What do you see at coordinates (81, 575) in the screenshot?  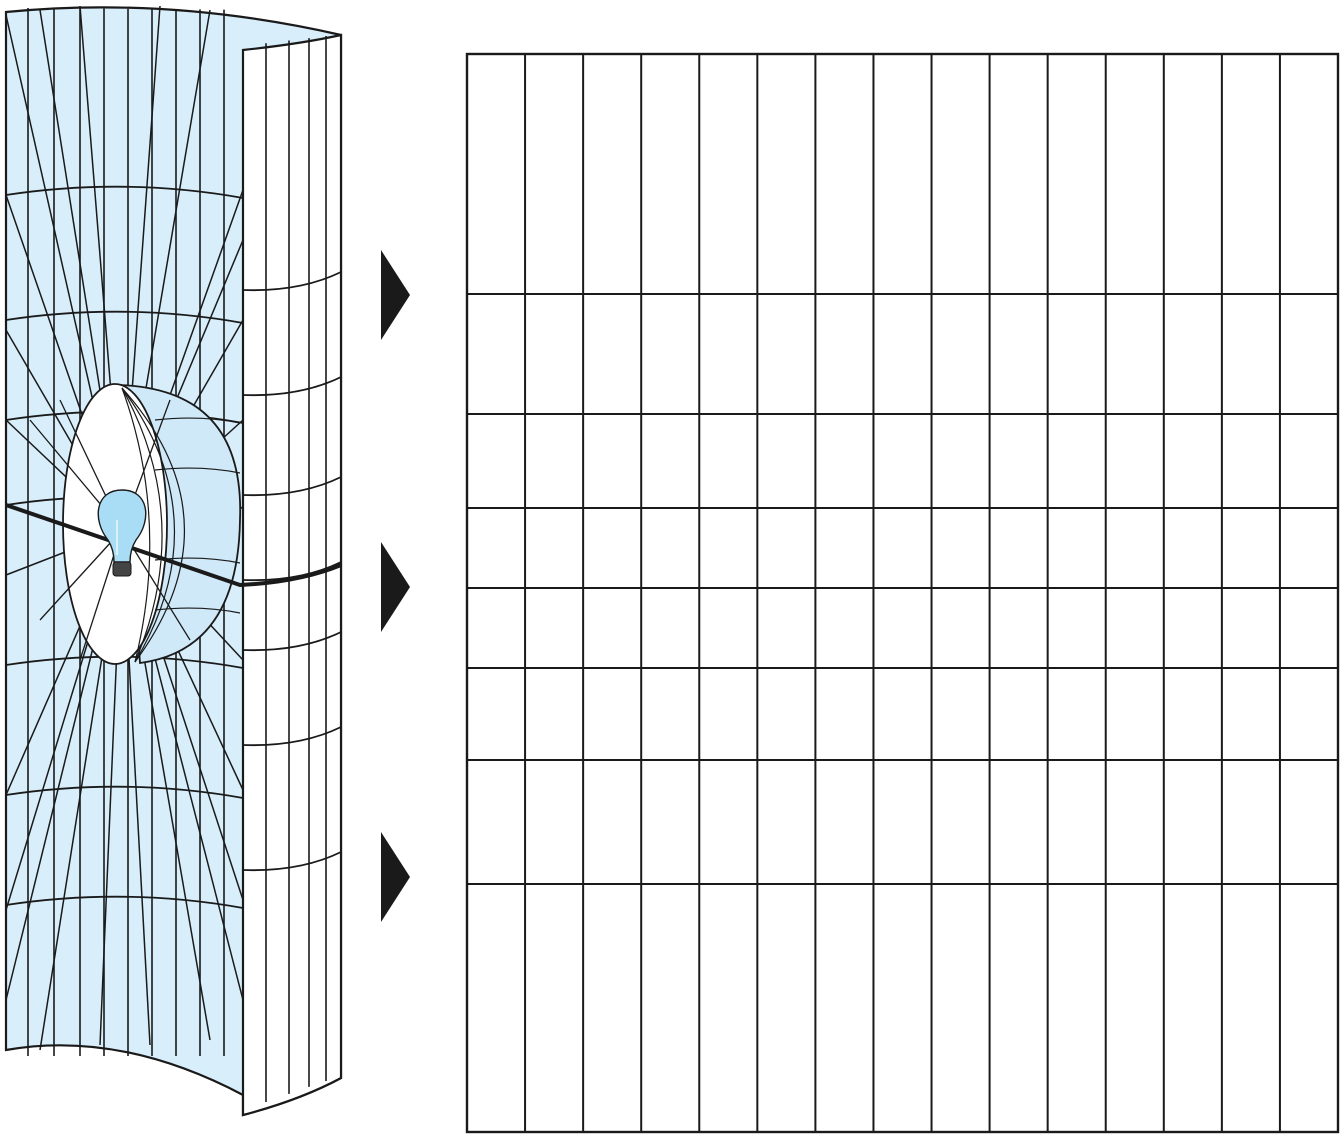 I see `light-ray` at bounding box center [81, 575].